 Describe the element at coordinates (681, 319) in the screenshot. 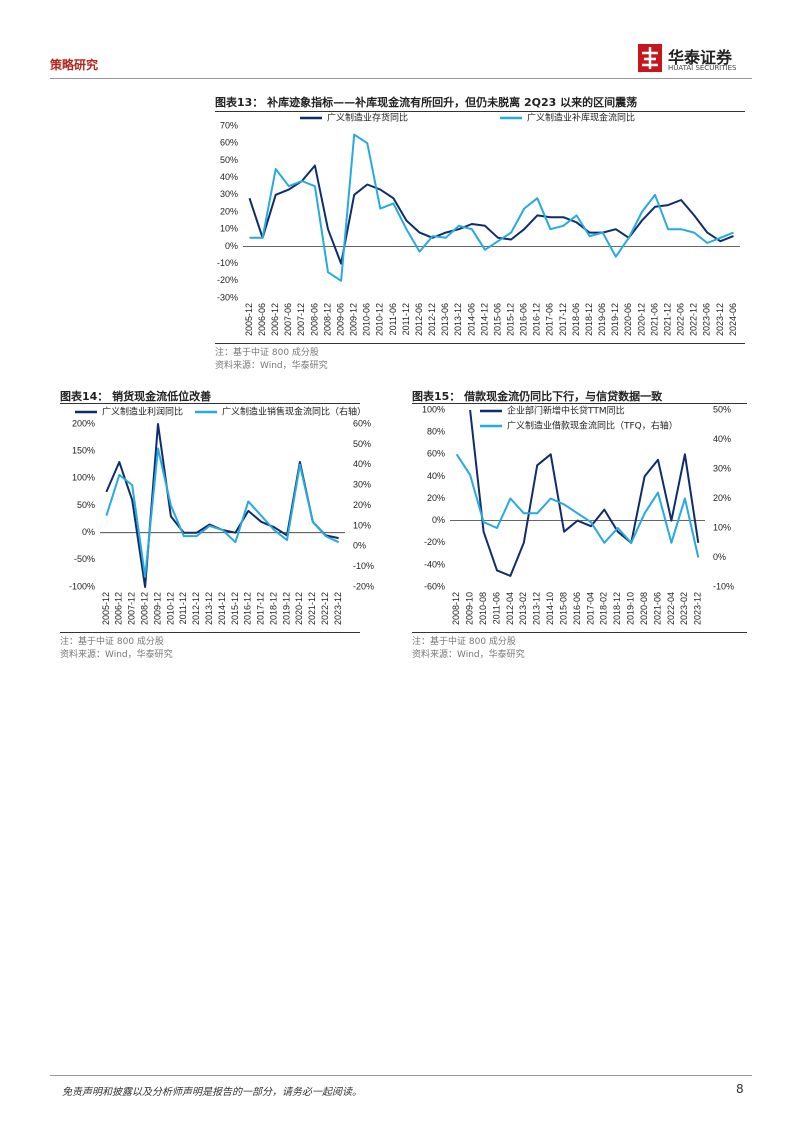

I see `x-tick-label: 2022-06` at that location.